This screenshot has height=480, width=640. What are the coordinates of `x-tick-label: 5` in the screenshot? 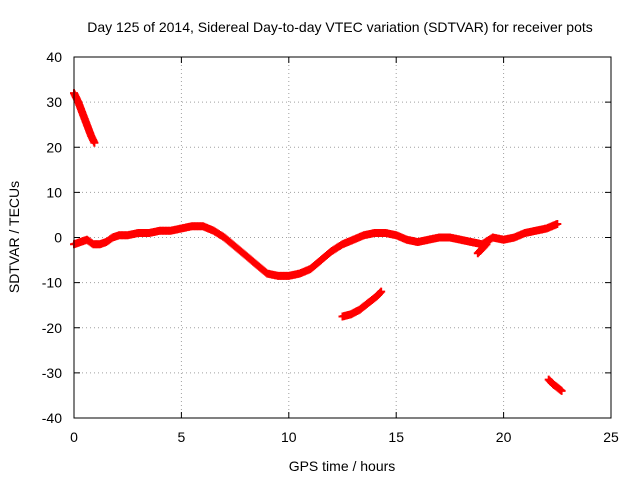 It's located at (182, 437).